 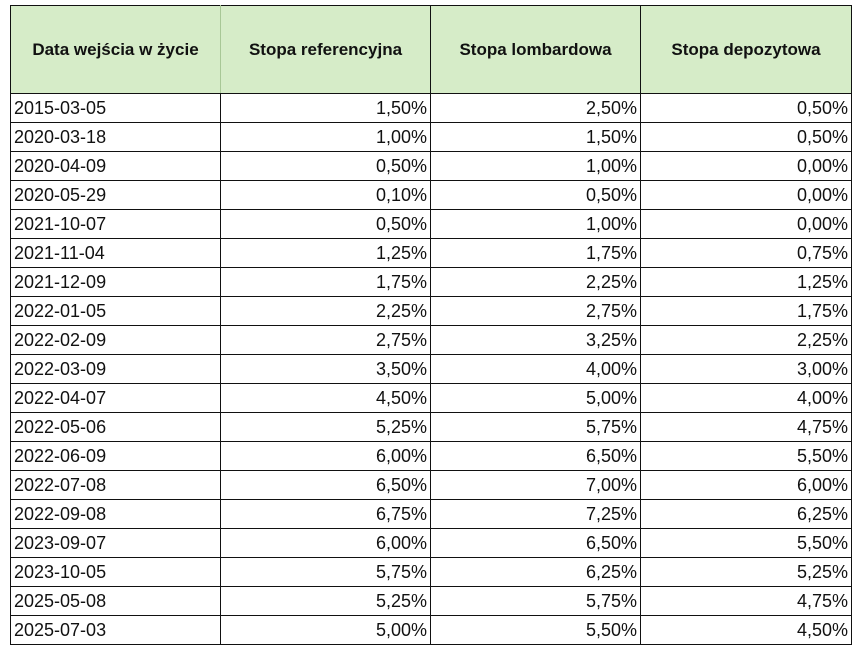 What do you see at coordinates (115, 601) in the screenshot?
I see `effective-date-cell: 2025-05-08` at bounding box center [115, 601].